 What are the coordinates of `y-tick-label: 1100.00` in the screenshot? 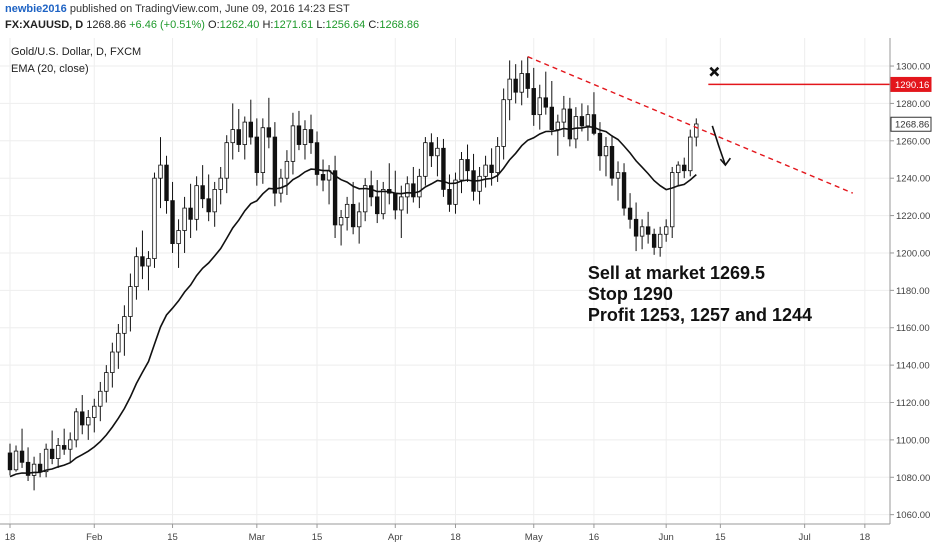 It's located at (913, 440).